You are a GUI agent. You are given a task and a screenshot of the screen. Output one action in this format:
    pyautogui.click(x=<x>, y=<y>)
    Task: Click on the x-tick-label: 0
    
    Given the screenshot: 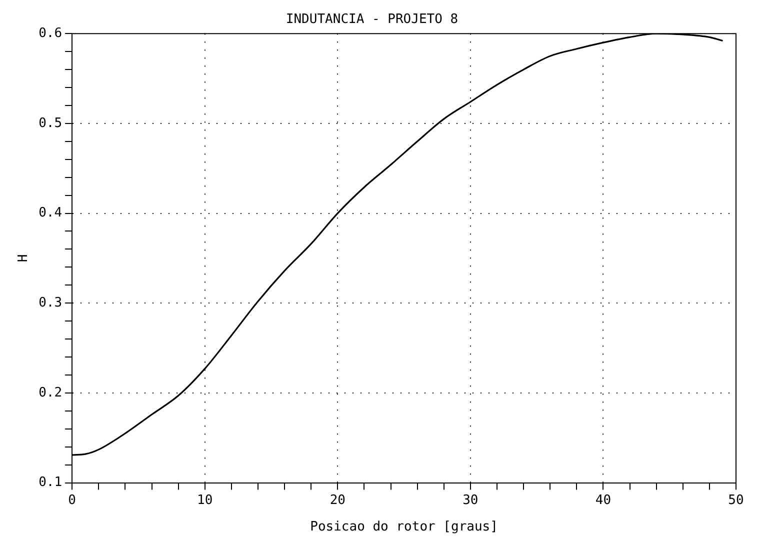 What is the action you would take?
    pyautogui.click(x=72, y=500)
    